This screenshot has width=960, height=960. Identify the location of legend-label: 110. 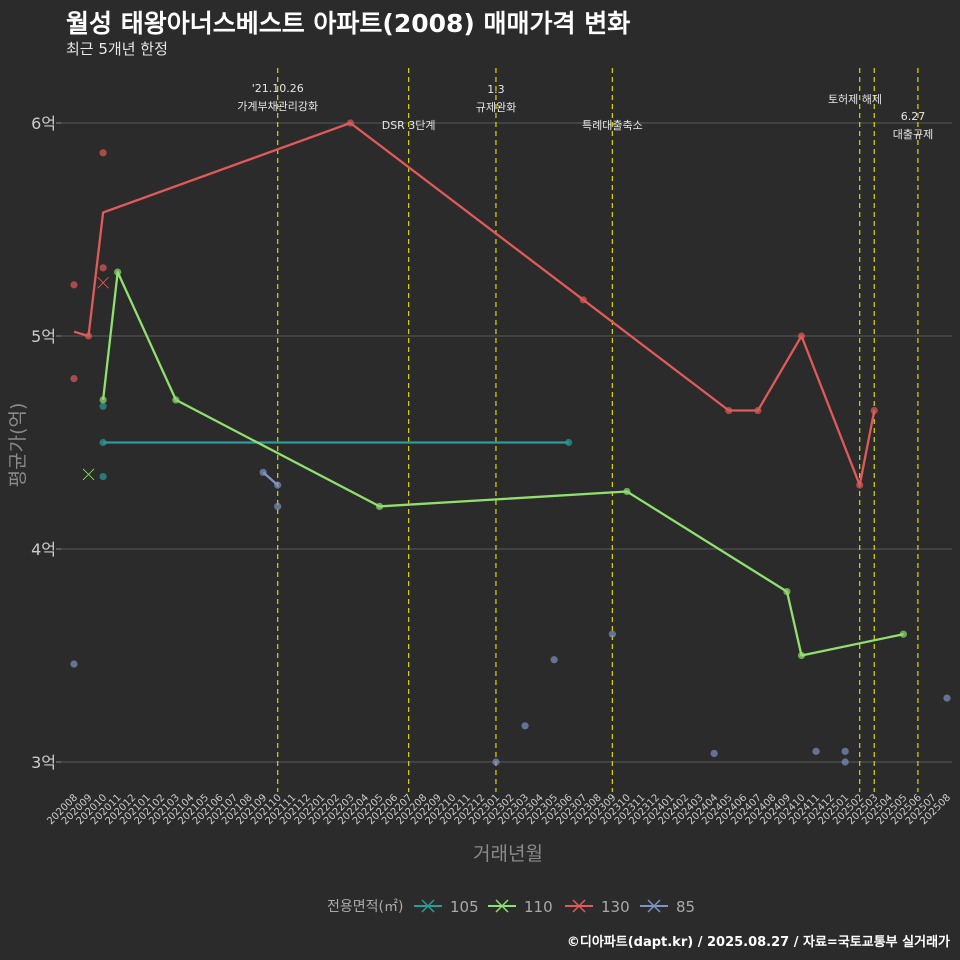
(538, 907).